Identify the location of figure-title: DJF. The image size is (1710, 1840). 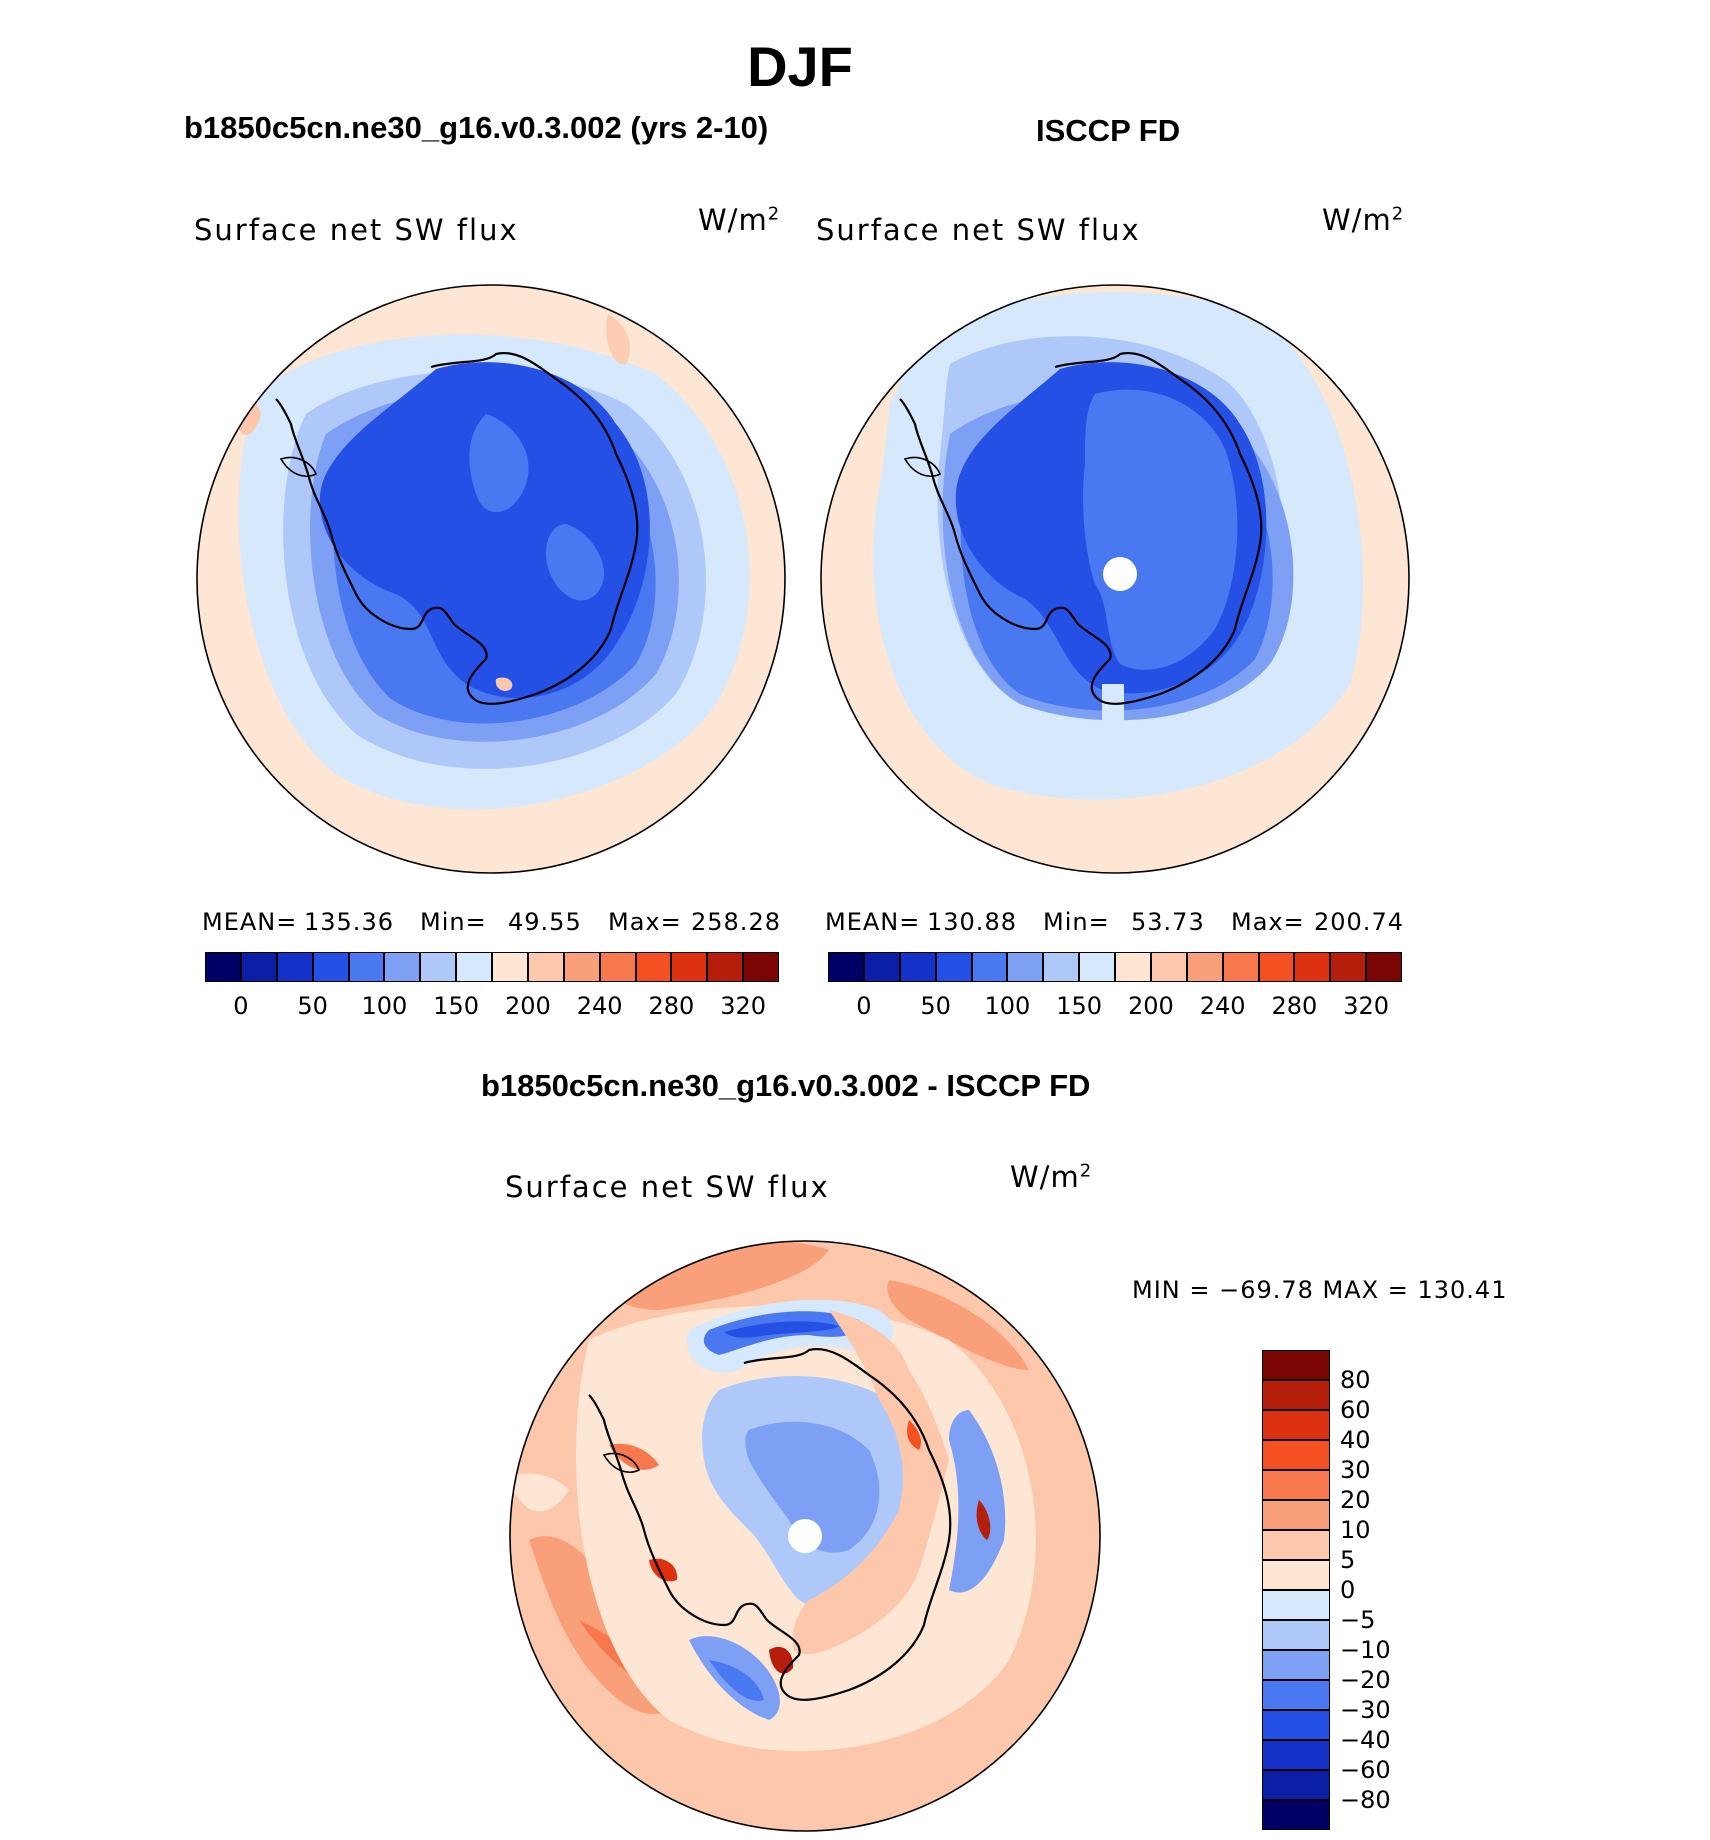
(800, 66).